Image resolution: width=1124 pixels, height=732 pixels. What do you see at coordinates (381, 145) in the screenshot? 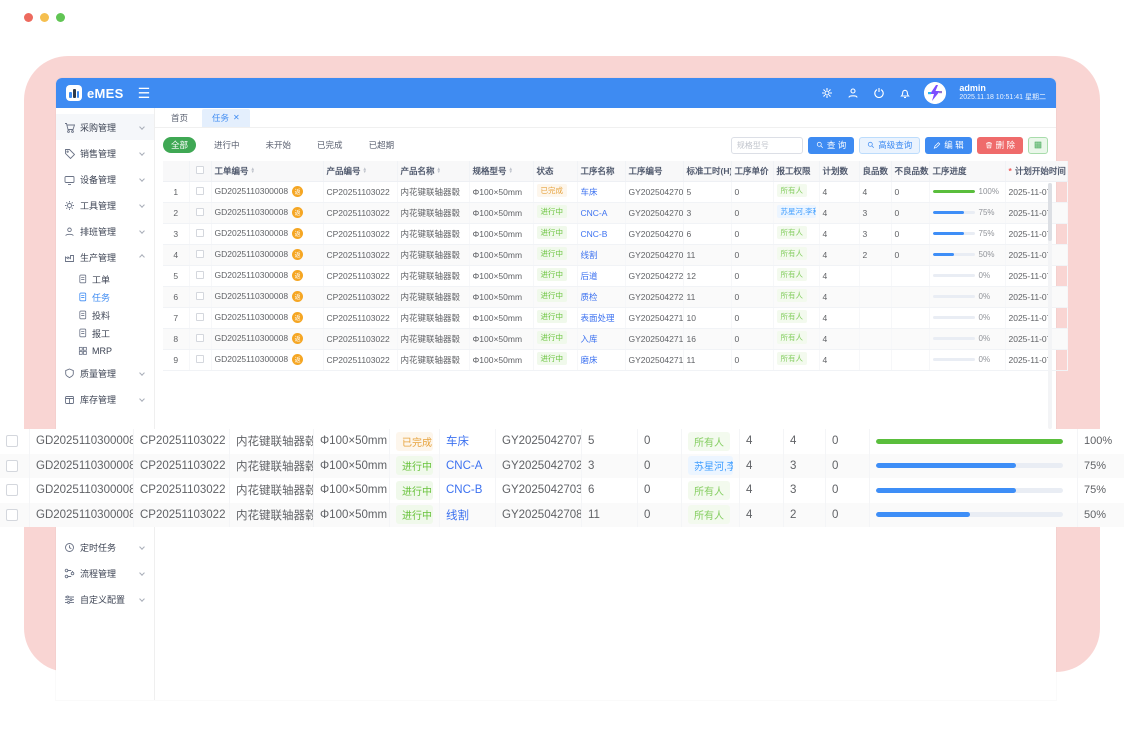
I see `filter-chip-4: 已超期` at bounding box center [381, 145].